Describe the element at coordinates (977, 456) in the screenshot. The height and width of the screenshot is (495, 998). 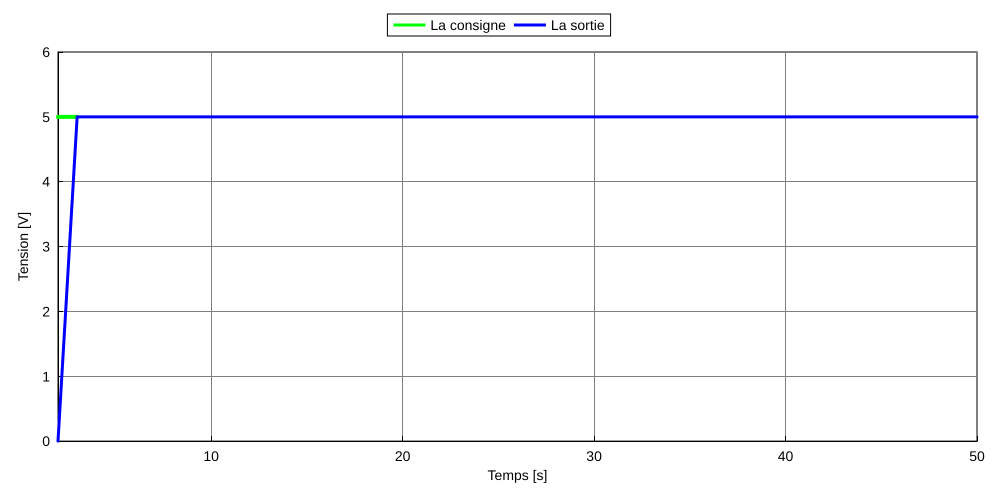
I see `x-tick-label: 50` at that location.